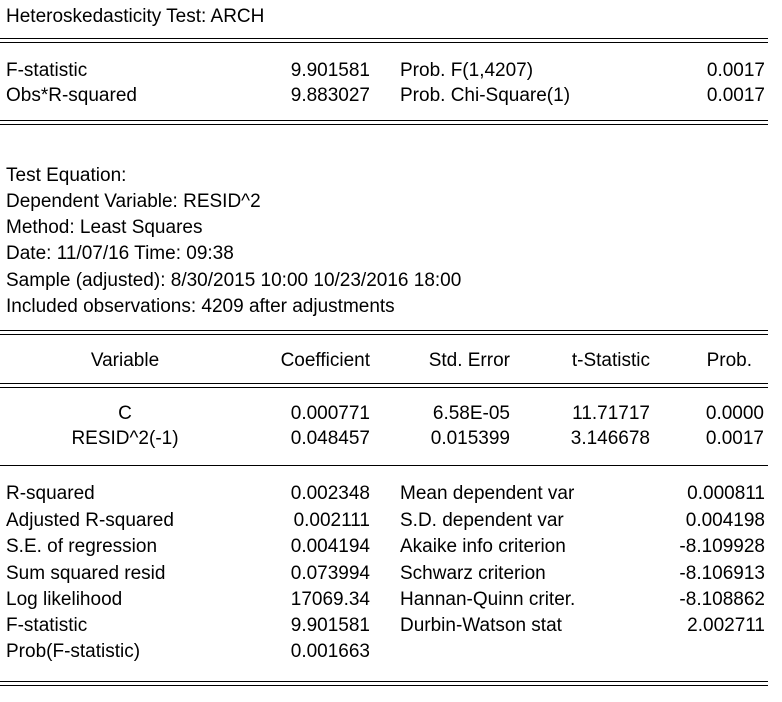 This screenshot has width=782, height=702. What do you see at coordinates (610, 360) in the screenshot?
I see `col-header-t-statistic: t-Statistic` at bounding box center [610, 360].